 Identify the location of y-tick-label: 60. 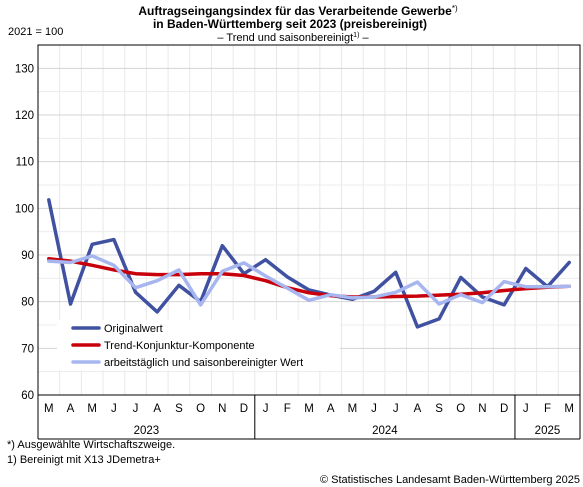
(27, 396).